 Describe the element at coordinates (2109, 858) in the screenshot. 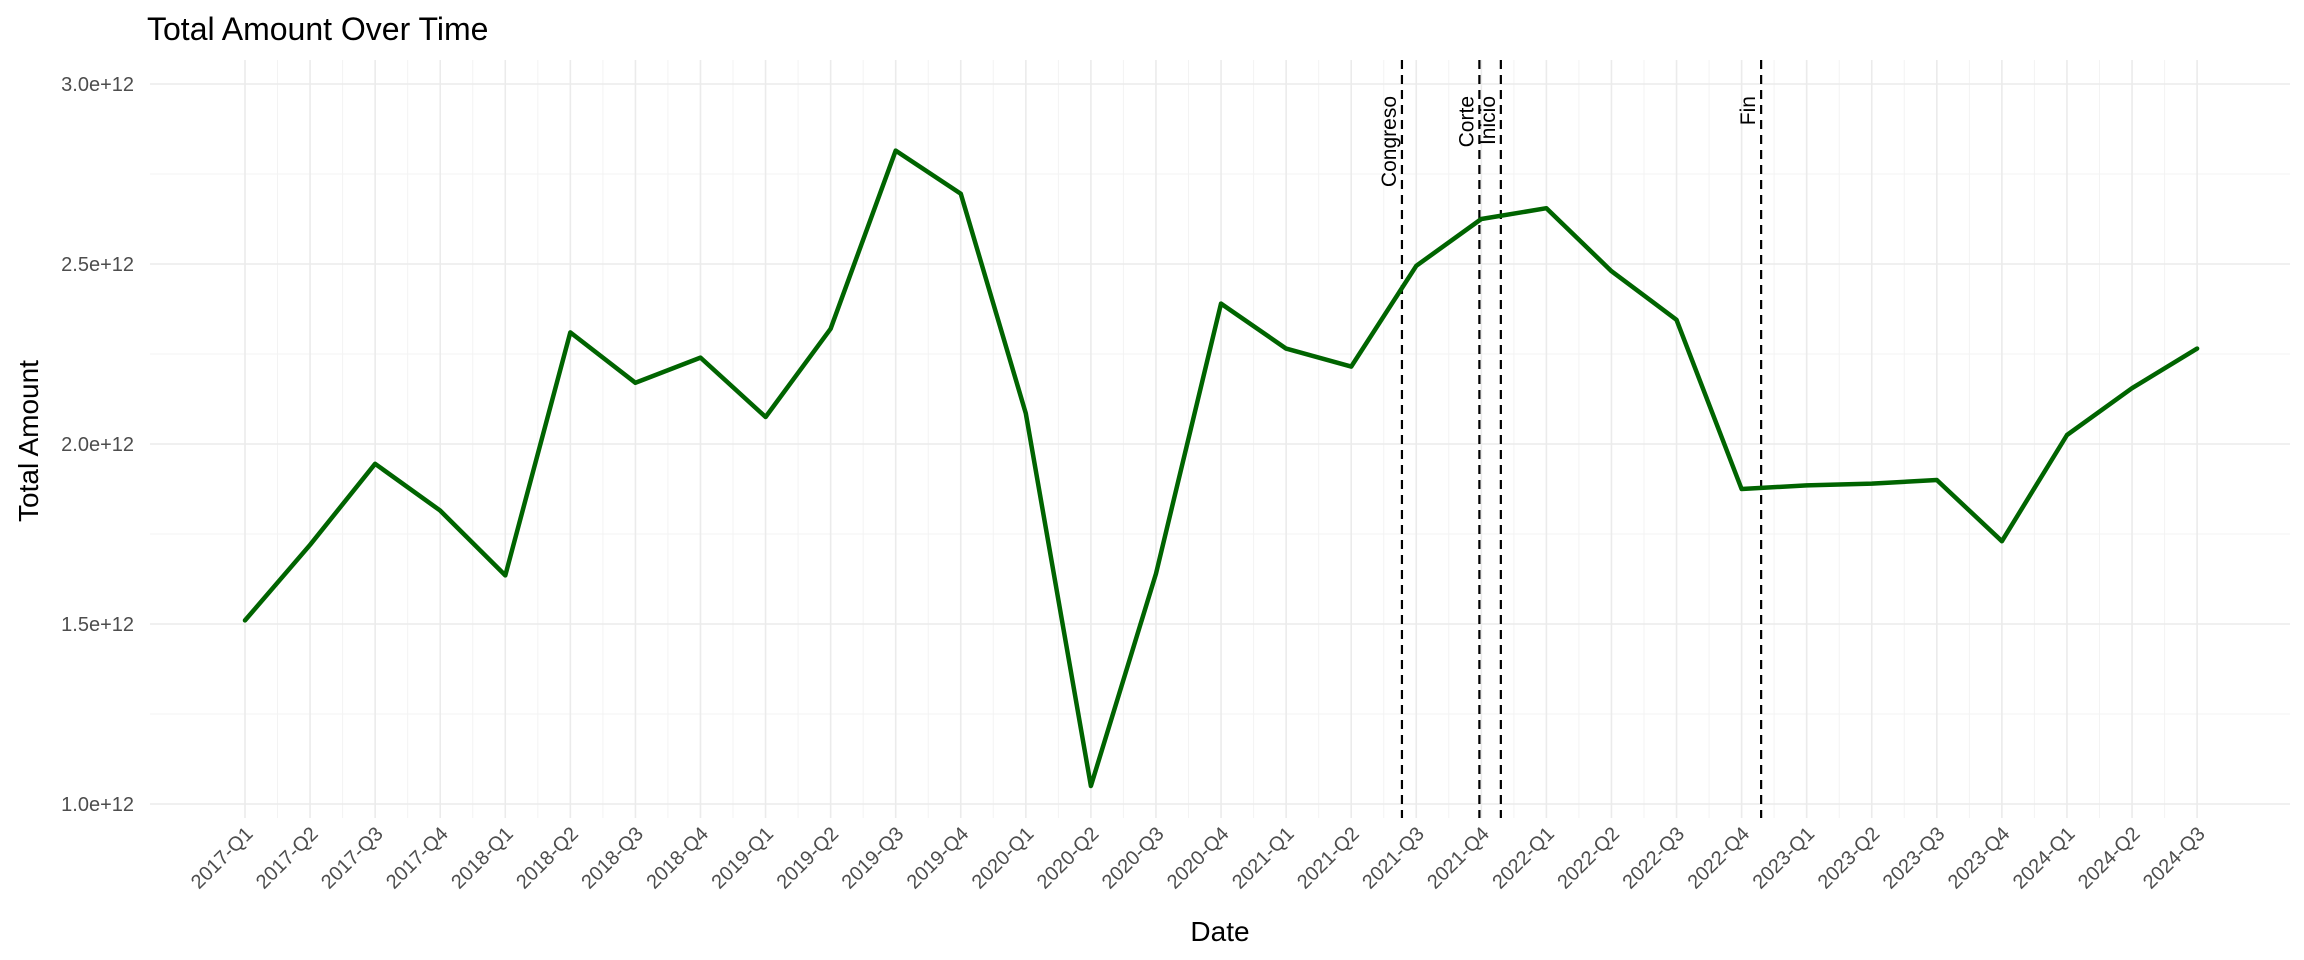

I see `x-tick-label: 2024-Q2` at that location.